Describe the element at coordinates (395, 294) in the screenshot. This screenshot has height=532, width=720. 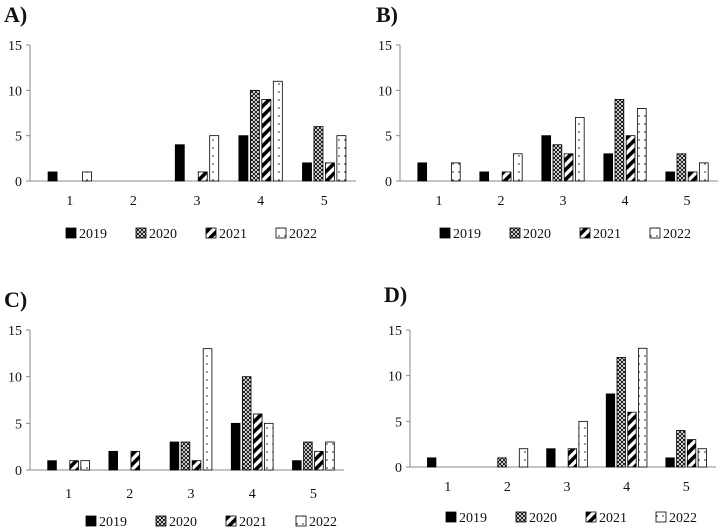
I see `panel-label: D)` at that location.